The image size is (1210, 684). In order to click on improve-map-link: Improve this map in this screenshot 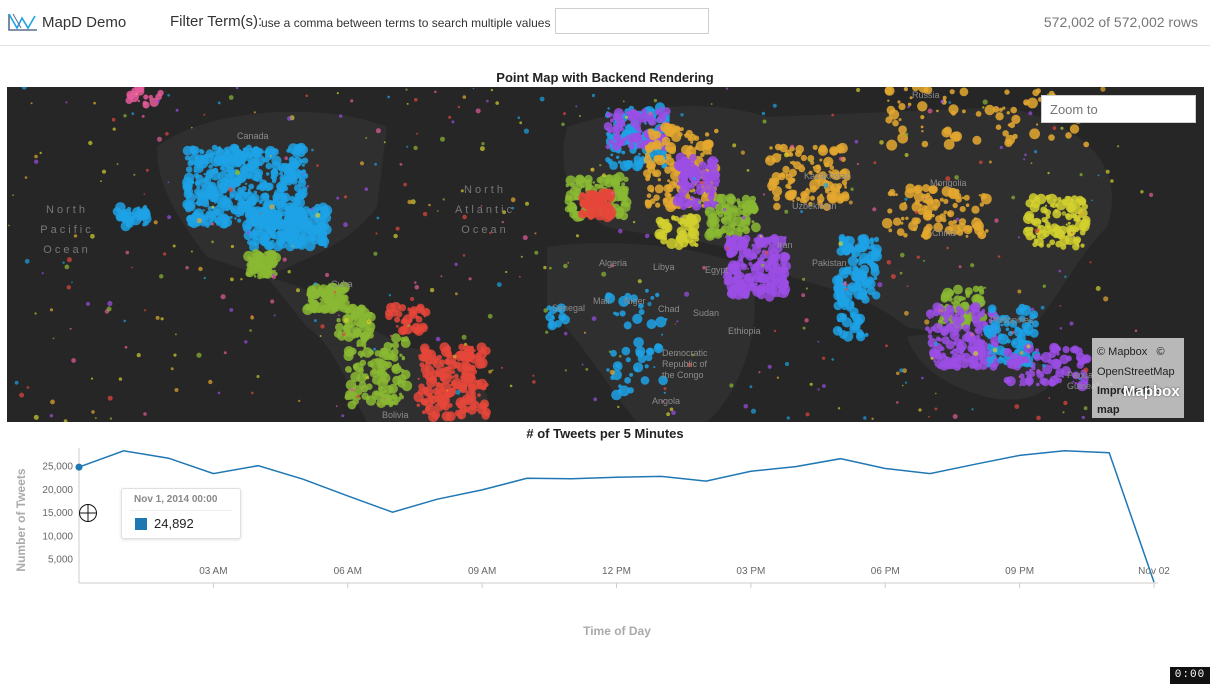, I will do `click(1130, 400)`.